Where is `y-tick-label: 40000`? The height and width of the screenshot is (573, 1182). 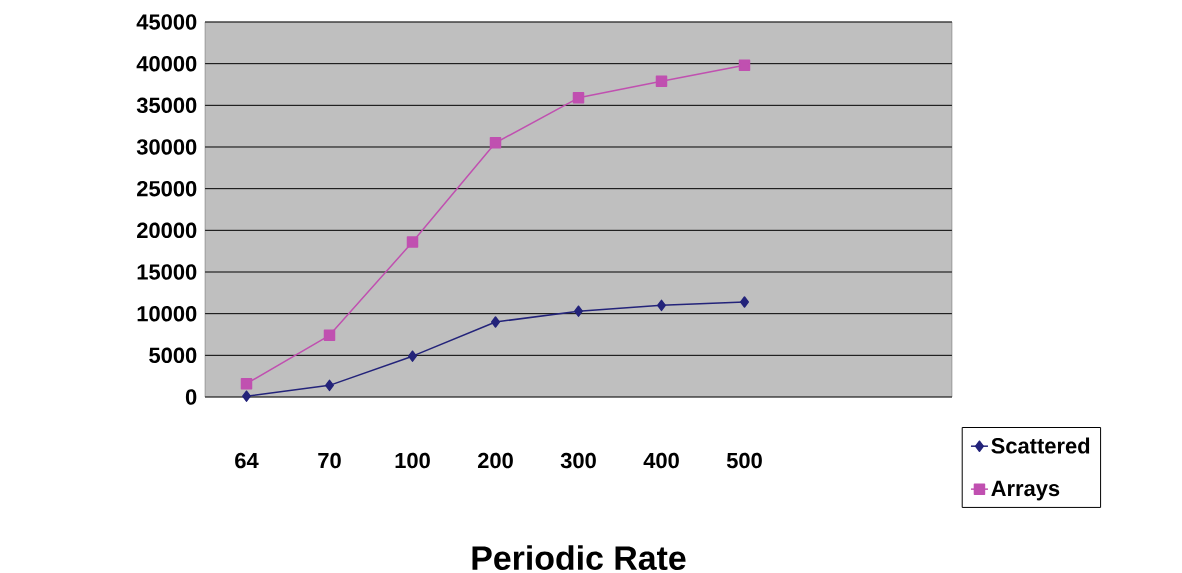
y-tick-label: 40000 is located at coordinates (166, 63).